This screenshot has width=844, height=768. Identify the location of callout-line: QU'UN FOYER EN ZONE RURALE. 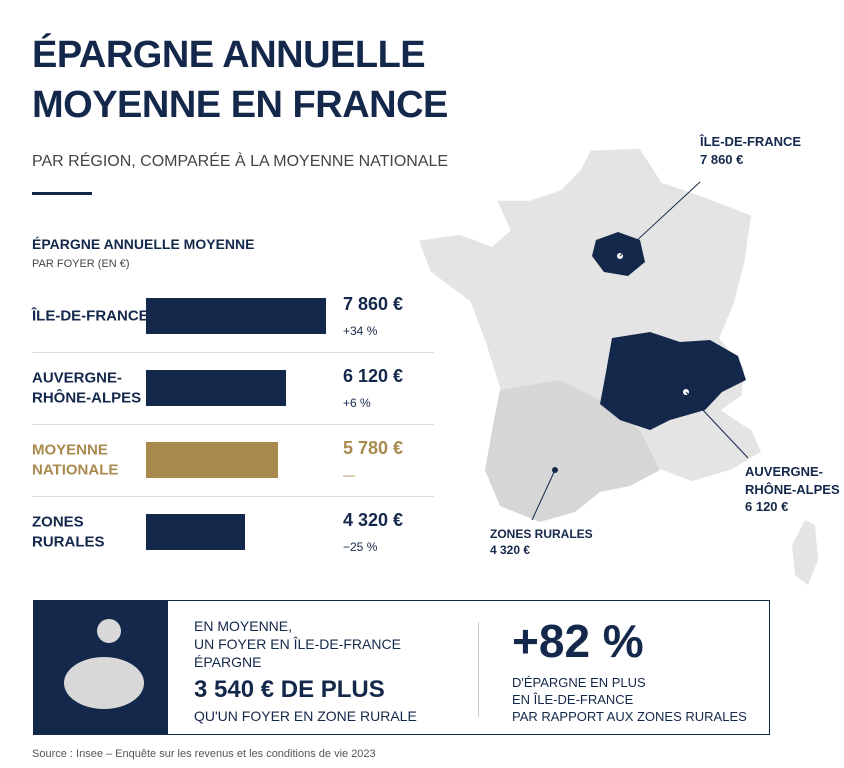
(305, 715).